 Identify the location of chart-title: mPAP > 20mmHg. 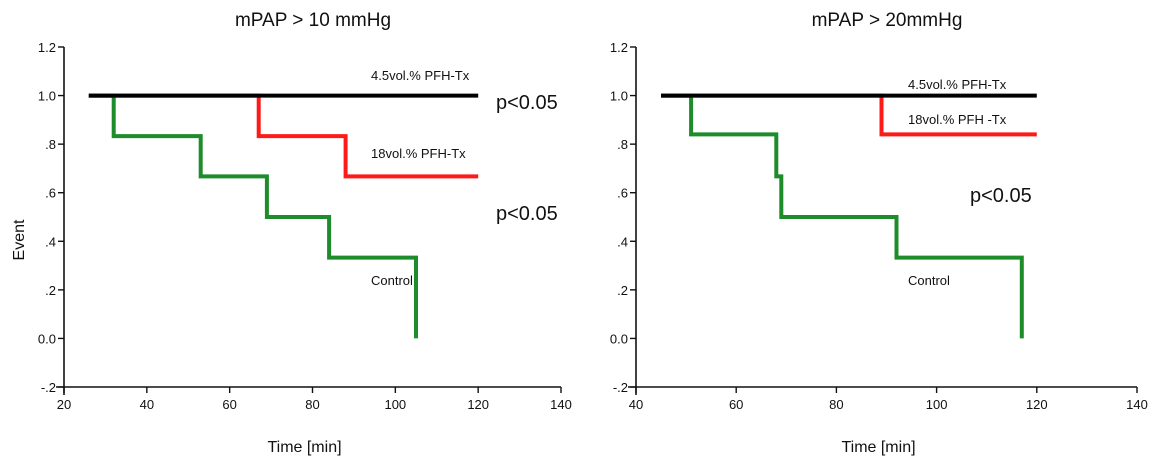
(887, 20).